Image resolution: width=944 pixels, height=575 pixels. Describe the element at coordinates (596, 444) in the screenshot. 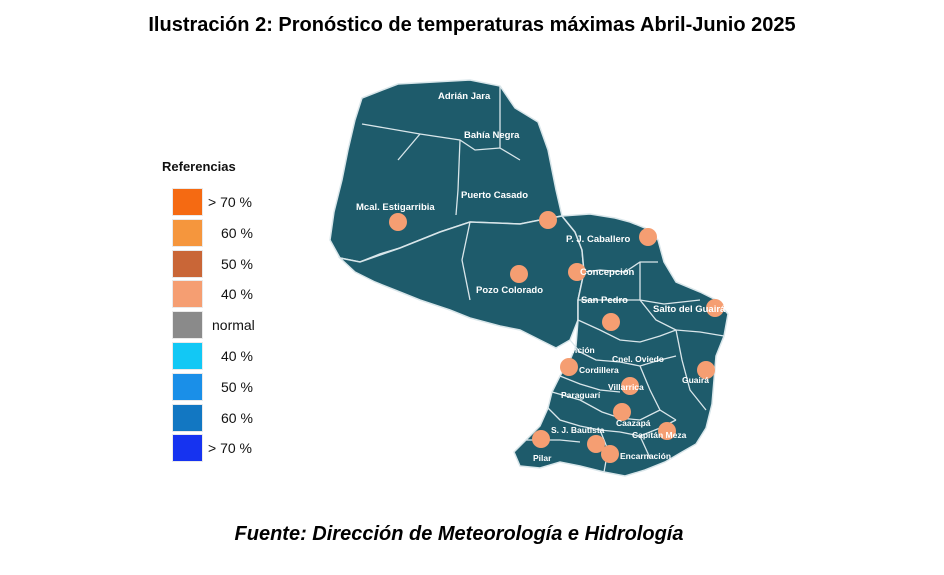

I see `marker-sj-bautista` at that location.